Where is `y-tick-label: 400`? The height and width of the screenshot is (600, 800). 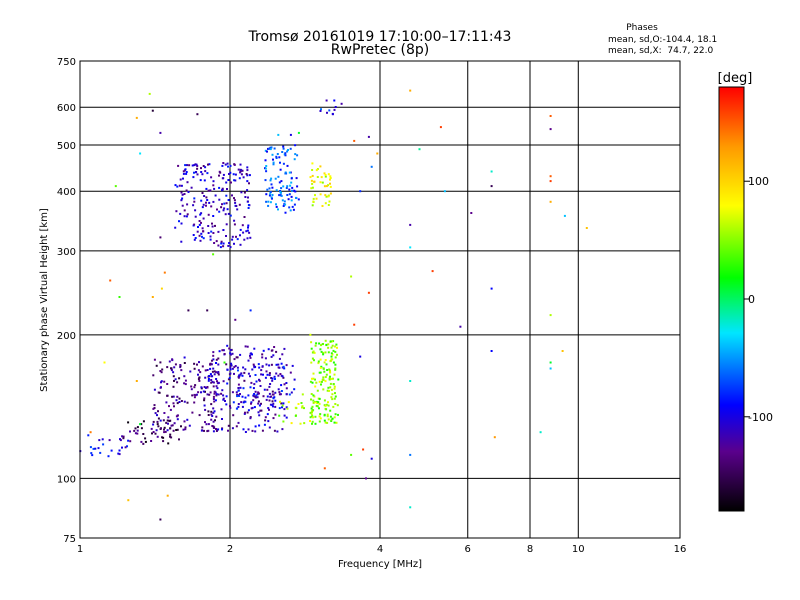
y-tick-label: 400 is located at coordinates (66, 192).